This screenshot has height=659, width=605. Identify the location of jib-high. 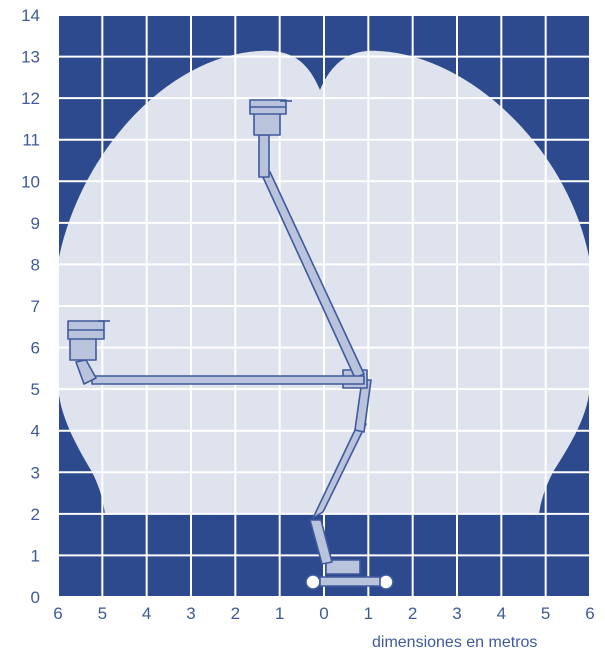
(264, 156).